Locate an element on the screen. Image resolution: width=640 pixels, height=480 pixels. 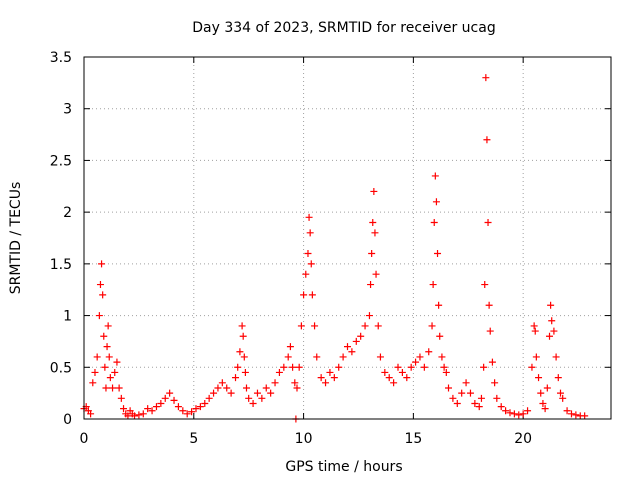
y-tick-label: 3.5 is located at coordinates (61, 58).